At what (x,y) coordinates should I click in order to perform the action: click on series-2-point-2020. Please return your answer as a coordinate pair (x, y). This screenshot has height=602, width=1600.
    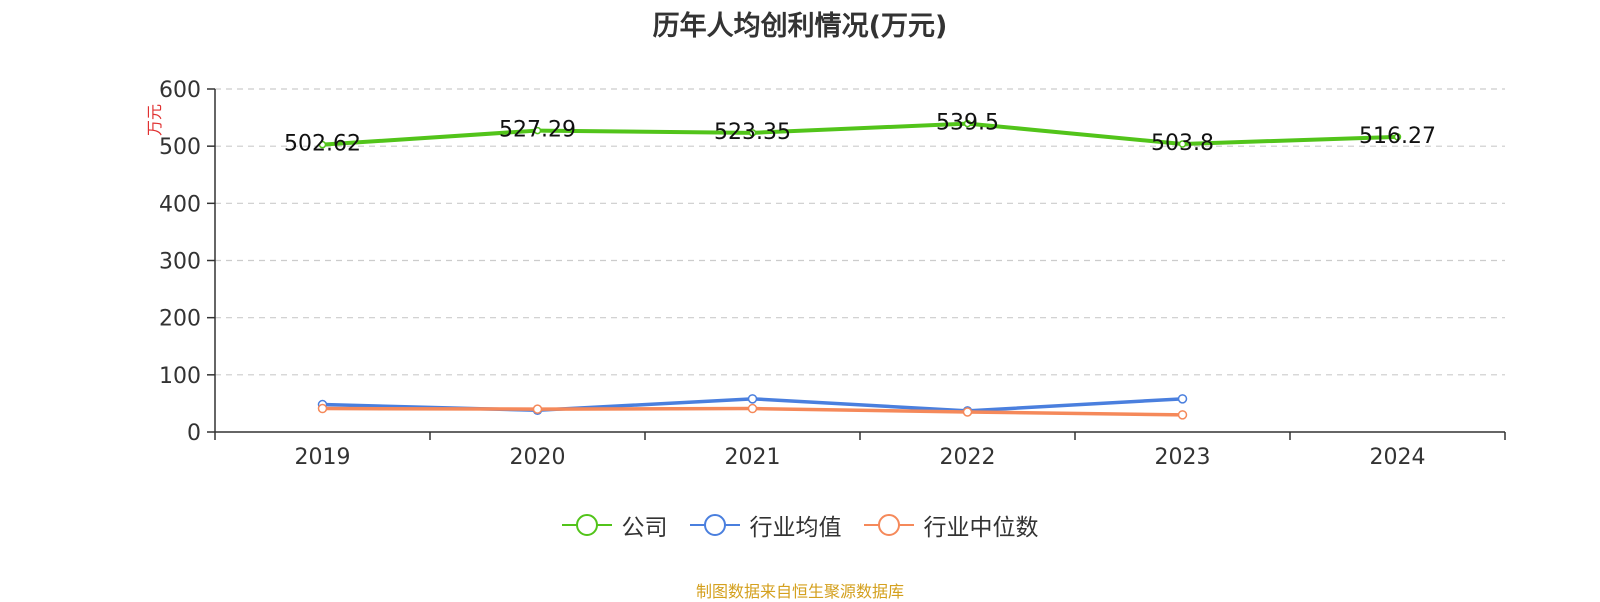
    Looking at the image, I should click on (537, 409).